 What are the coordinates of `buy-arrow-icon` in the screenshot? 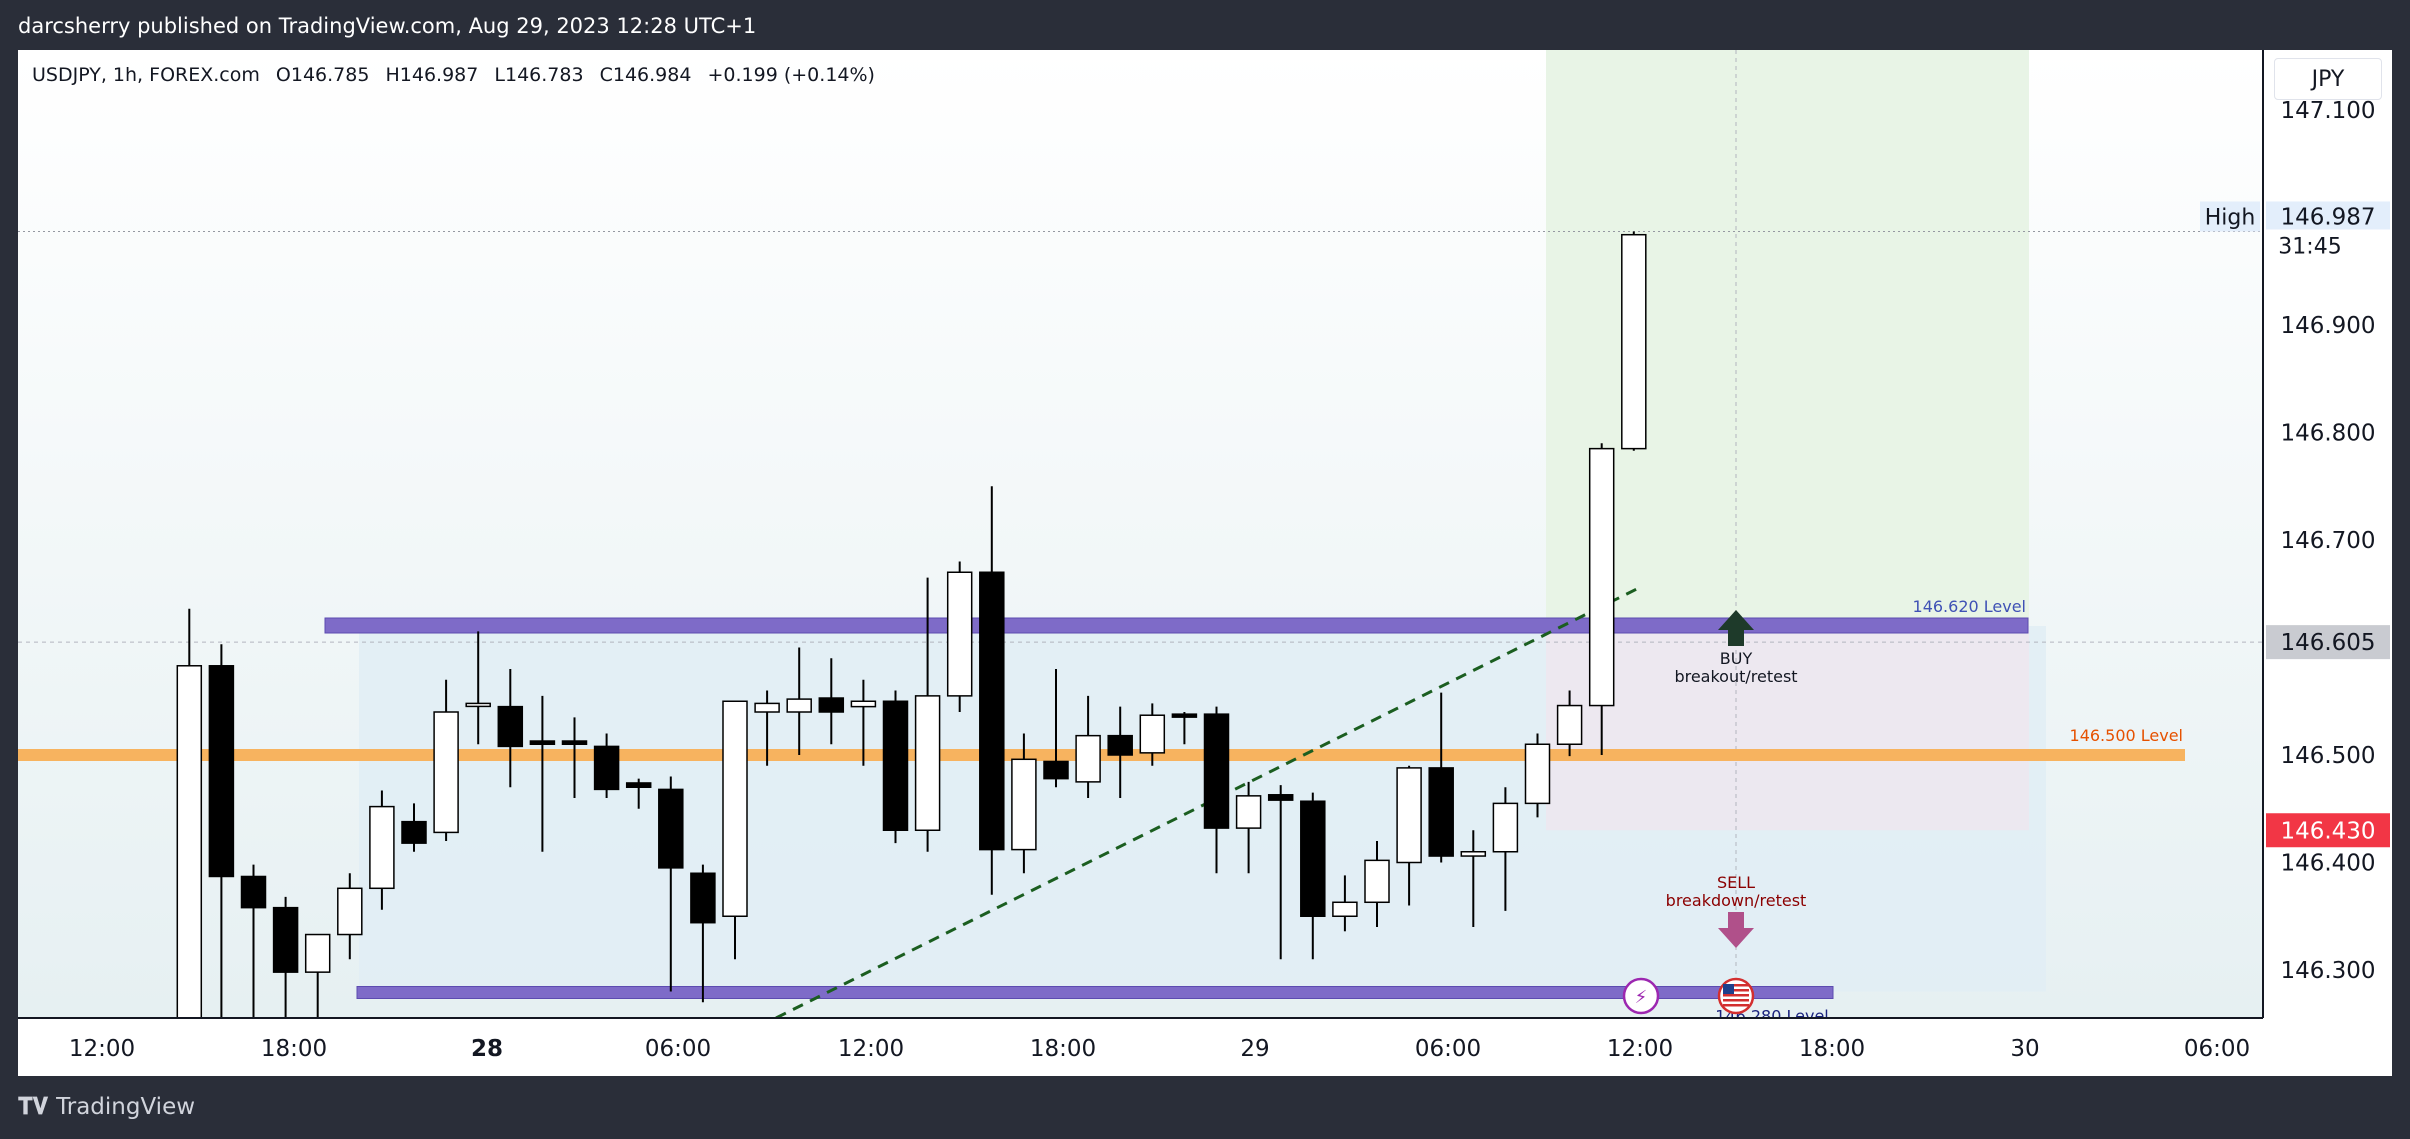 It's located at (1736, 628).